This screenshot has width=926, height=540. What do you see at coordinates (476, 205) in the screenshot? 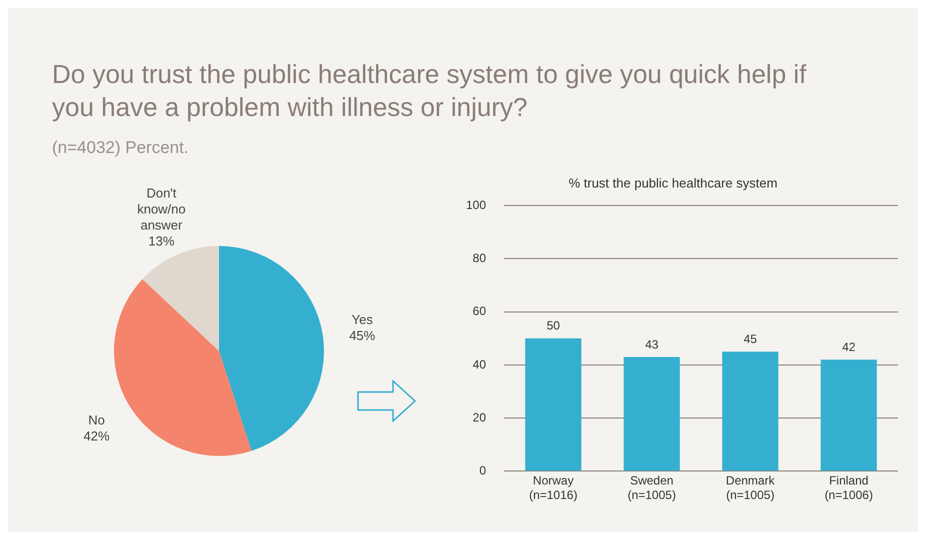
I see `y-tick-label: 100` at bounding box center [476, 205].